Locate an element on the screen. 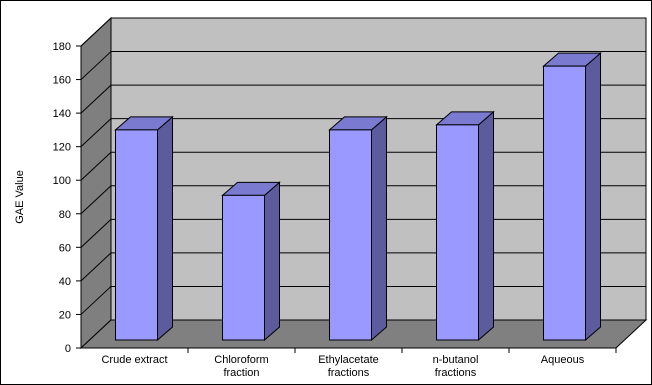  y-tick-label: 20 is located at coordinates (65, 315).